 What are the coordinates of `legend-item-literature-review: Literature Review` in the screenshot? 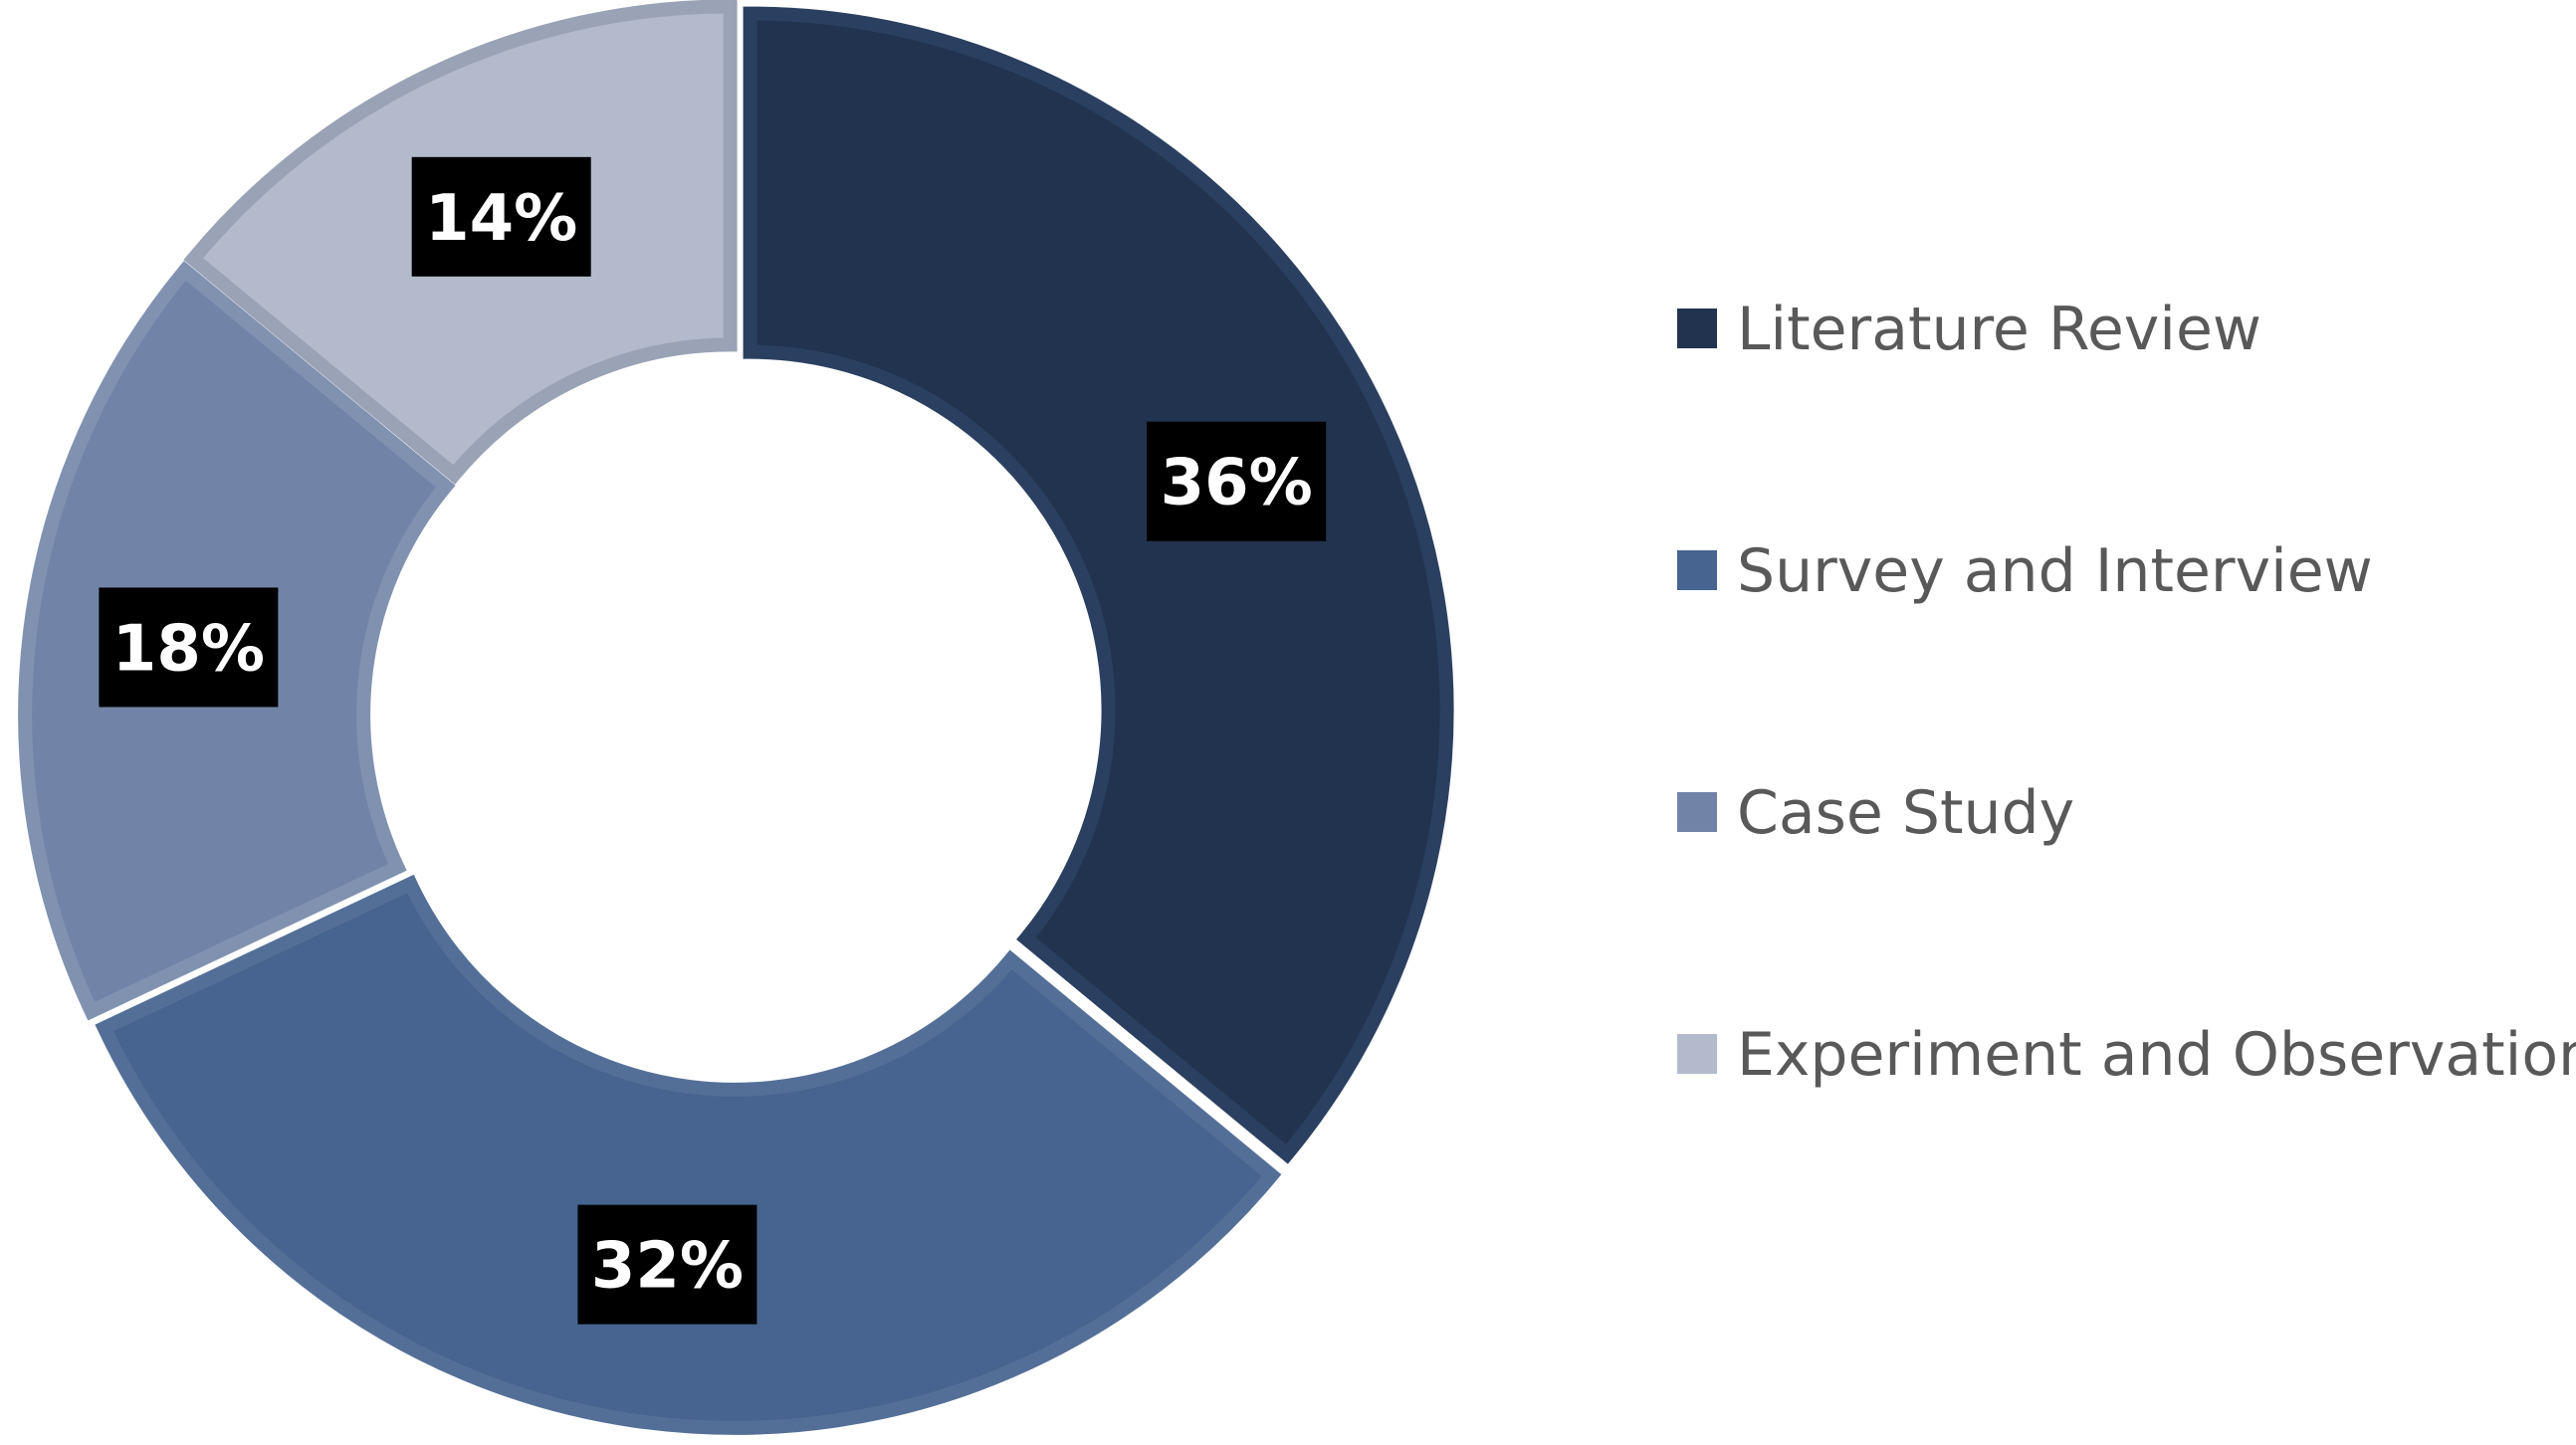 It's located at (1969, 329).